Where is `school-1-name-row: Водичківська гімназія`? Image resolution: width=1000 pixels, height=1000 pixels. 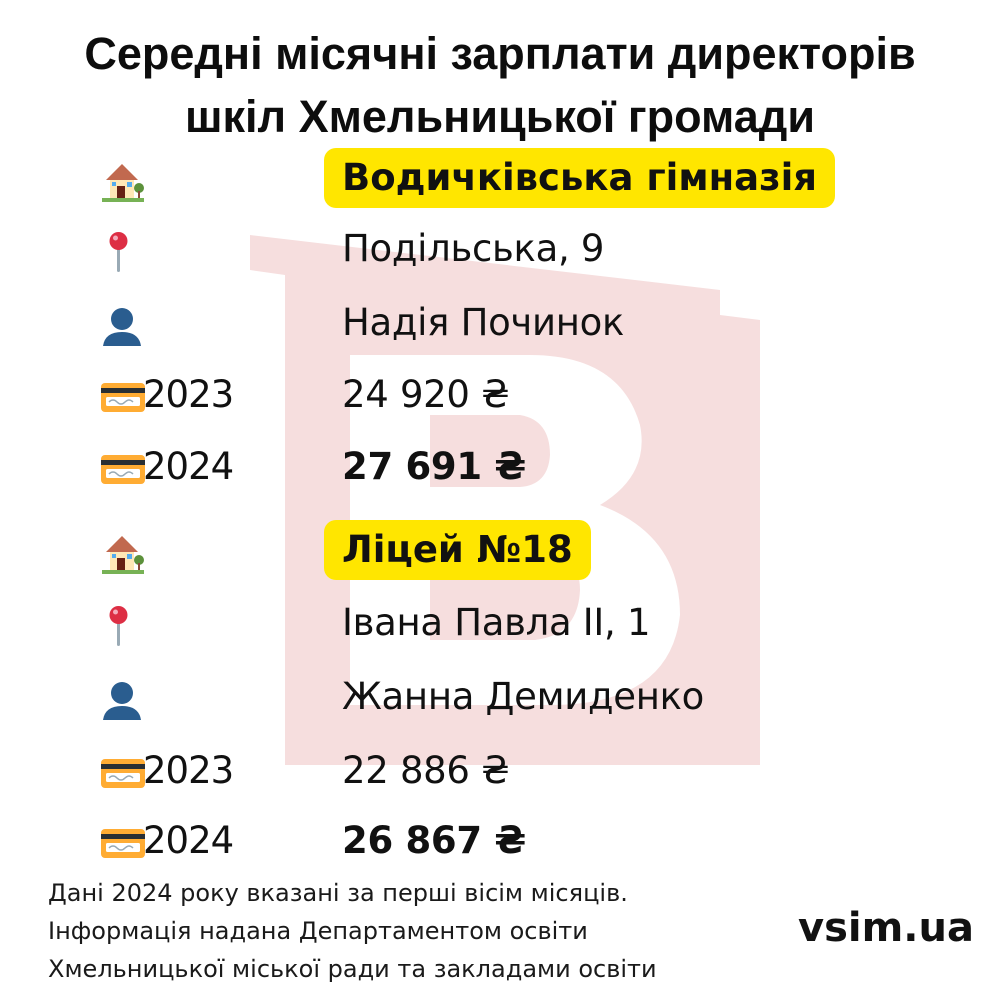
school-1-name-row: Водичківська гімназія is located at coordinates (500, 178).